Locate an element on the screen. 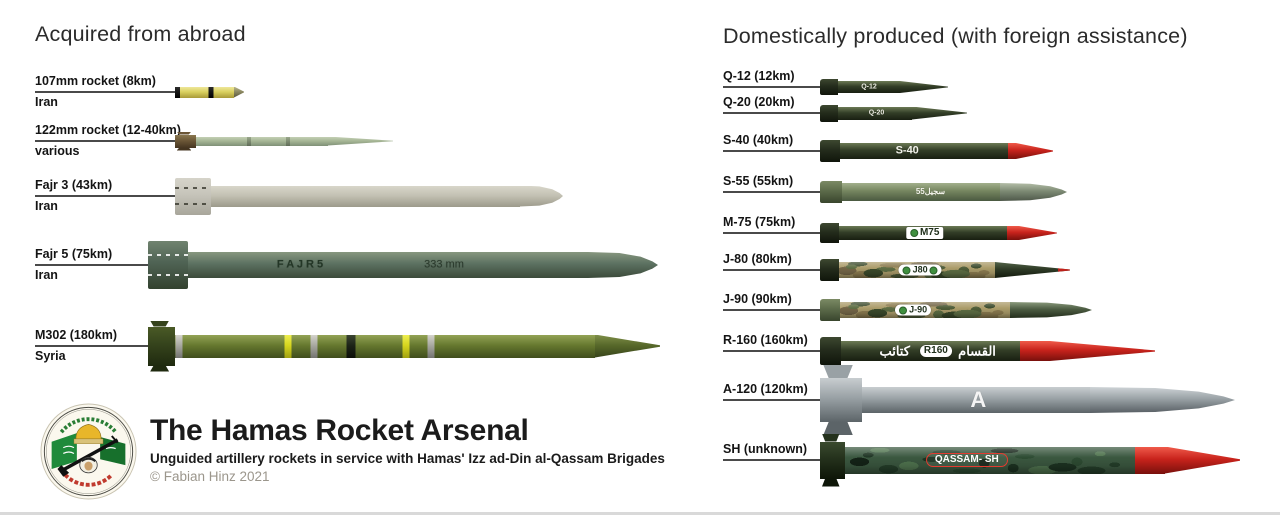 This screenshot has width=1280, height=515. rocket-marking: القسام is located at coordinates (977, 351).